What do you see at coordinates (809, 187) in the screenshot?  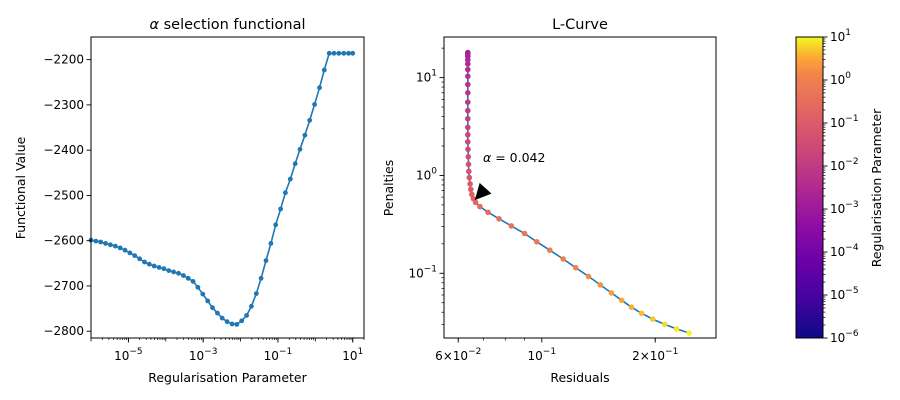 I see `colorbar-gradient` at bounding box center [809, 187].